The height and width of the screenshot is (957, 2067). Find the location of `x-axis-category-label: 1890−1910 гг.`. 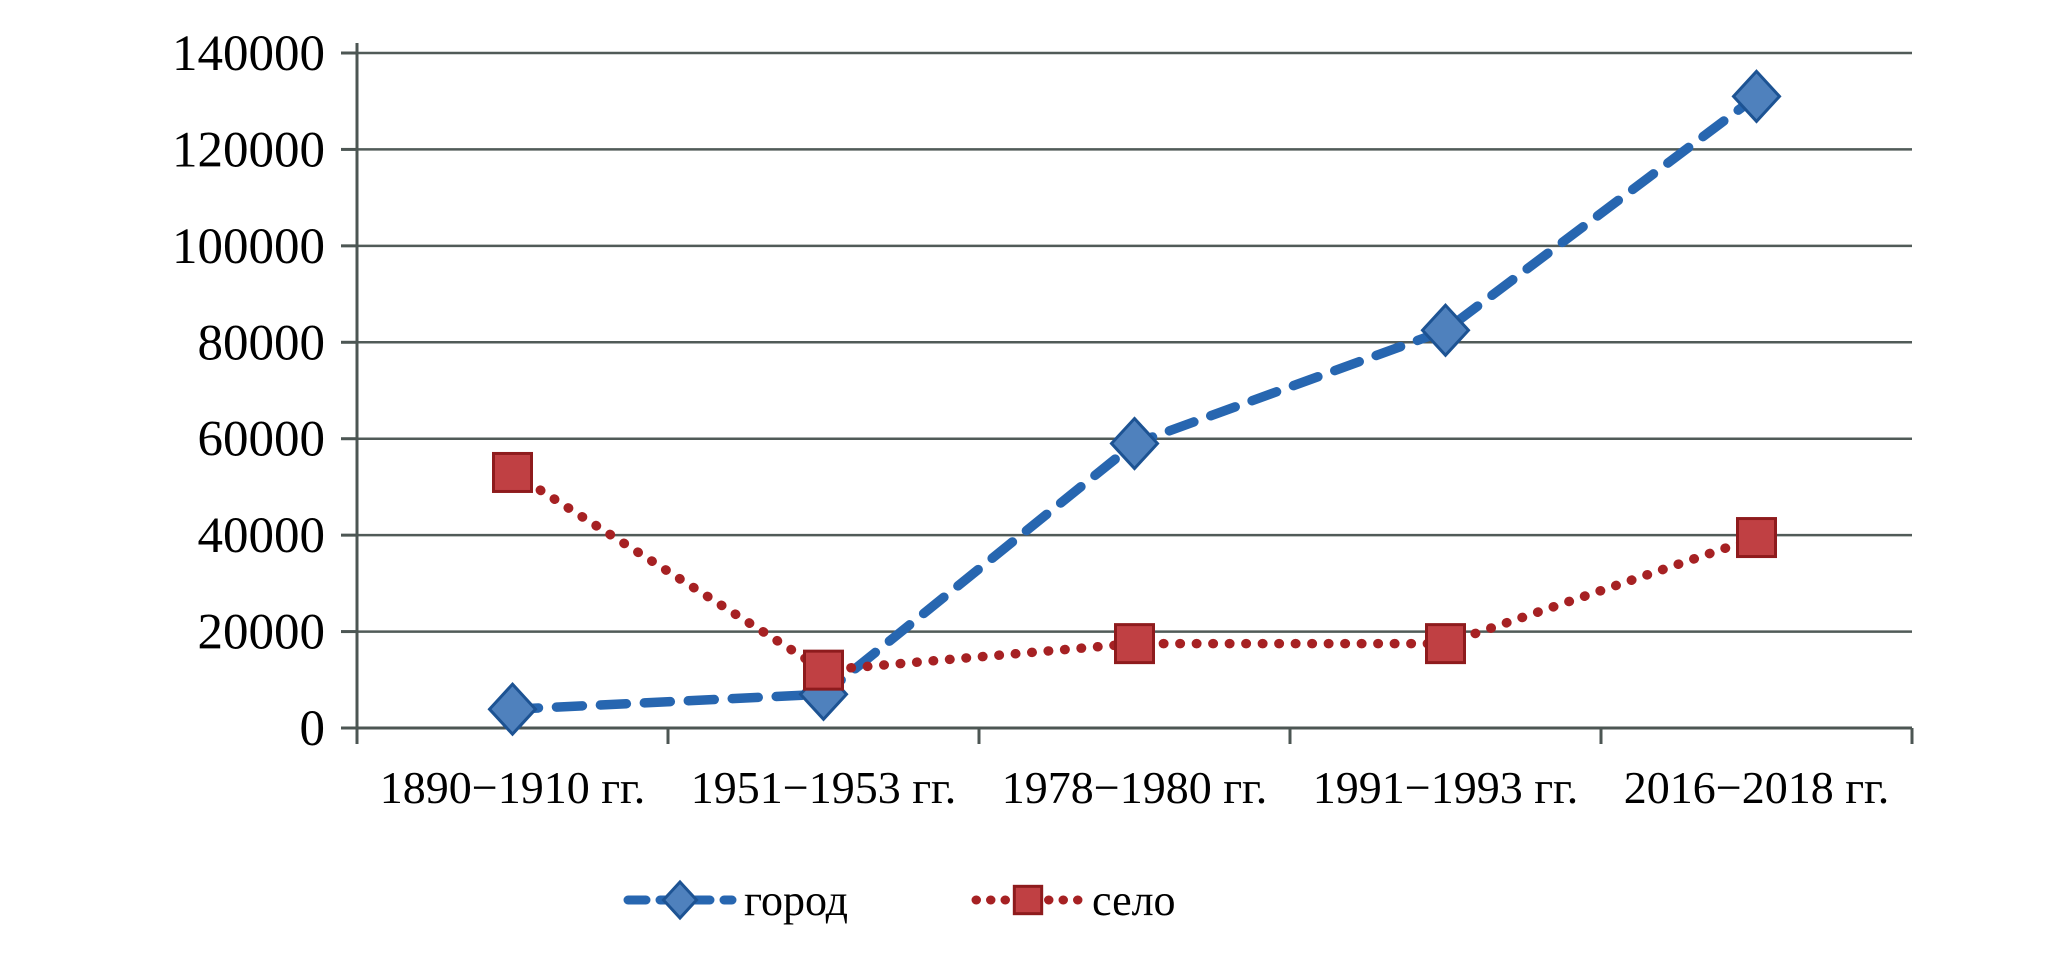

x-axis-category-label: 1890−1910 гг. is located at coordinates (513, 787).